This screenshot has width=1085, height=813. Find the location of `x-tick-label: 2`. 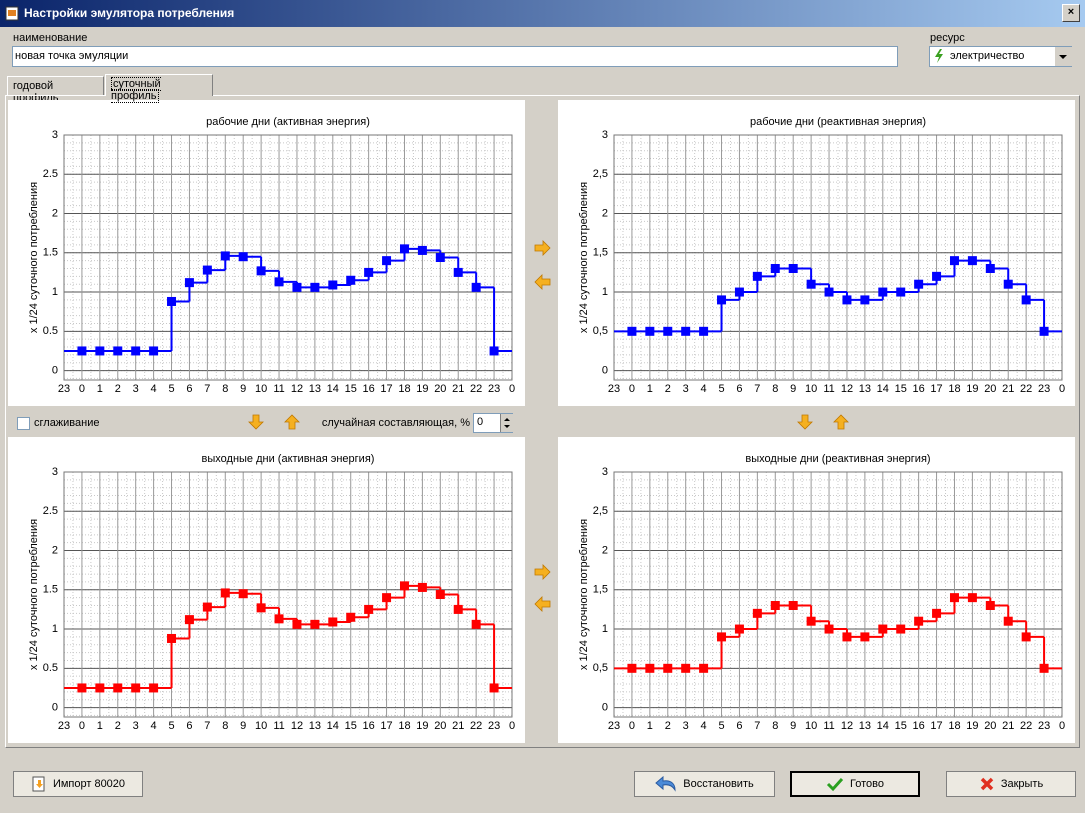

x-tick-label: 2 is located at coordinates (668, 389).